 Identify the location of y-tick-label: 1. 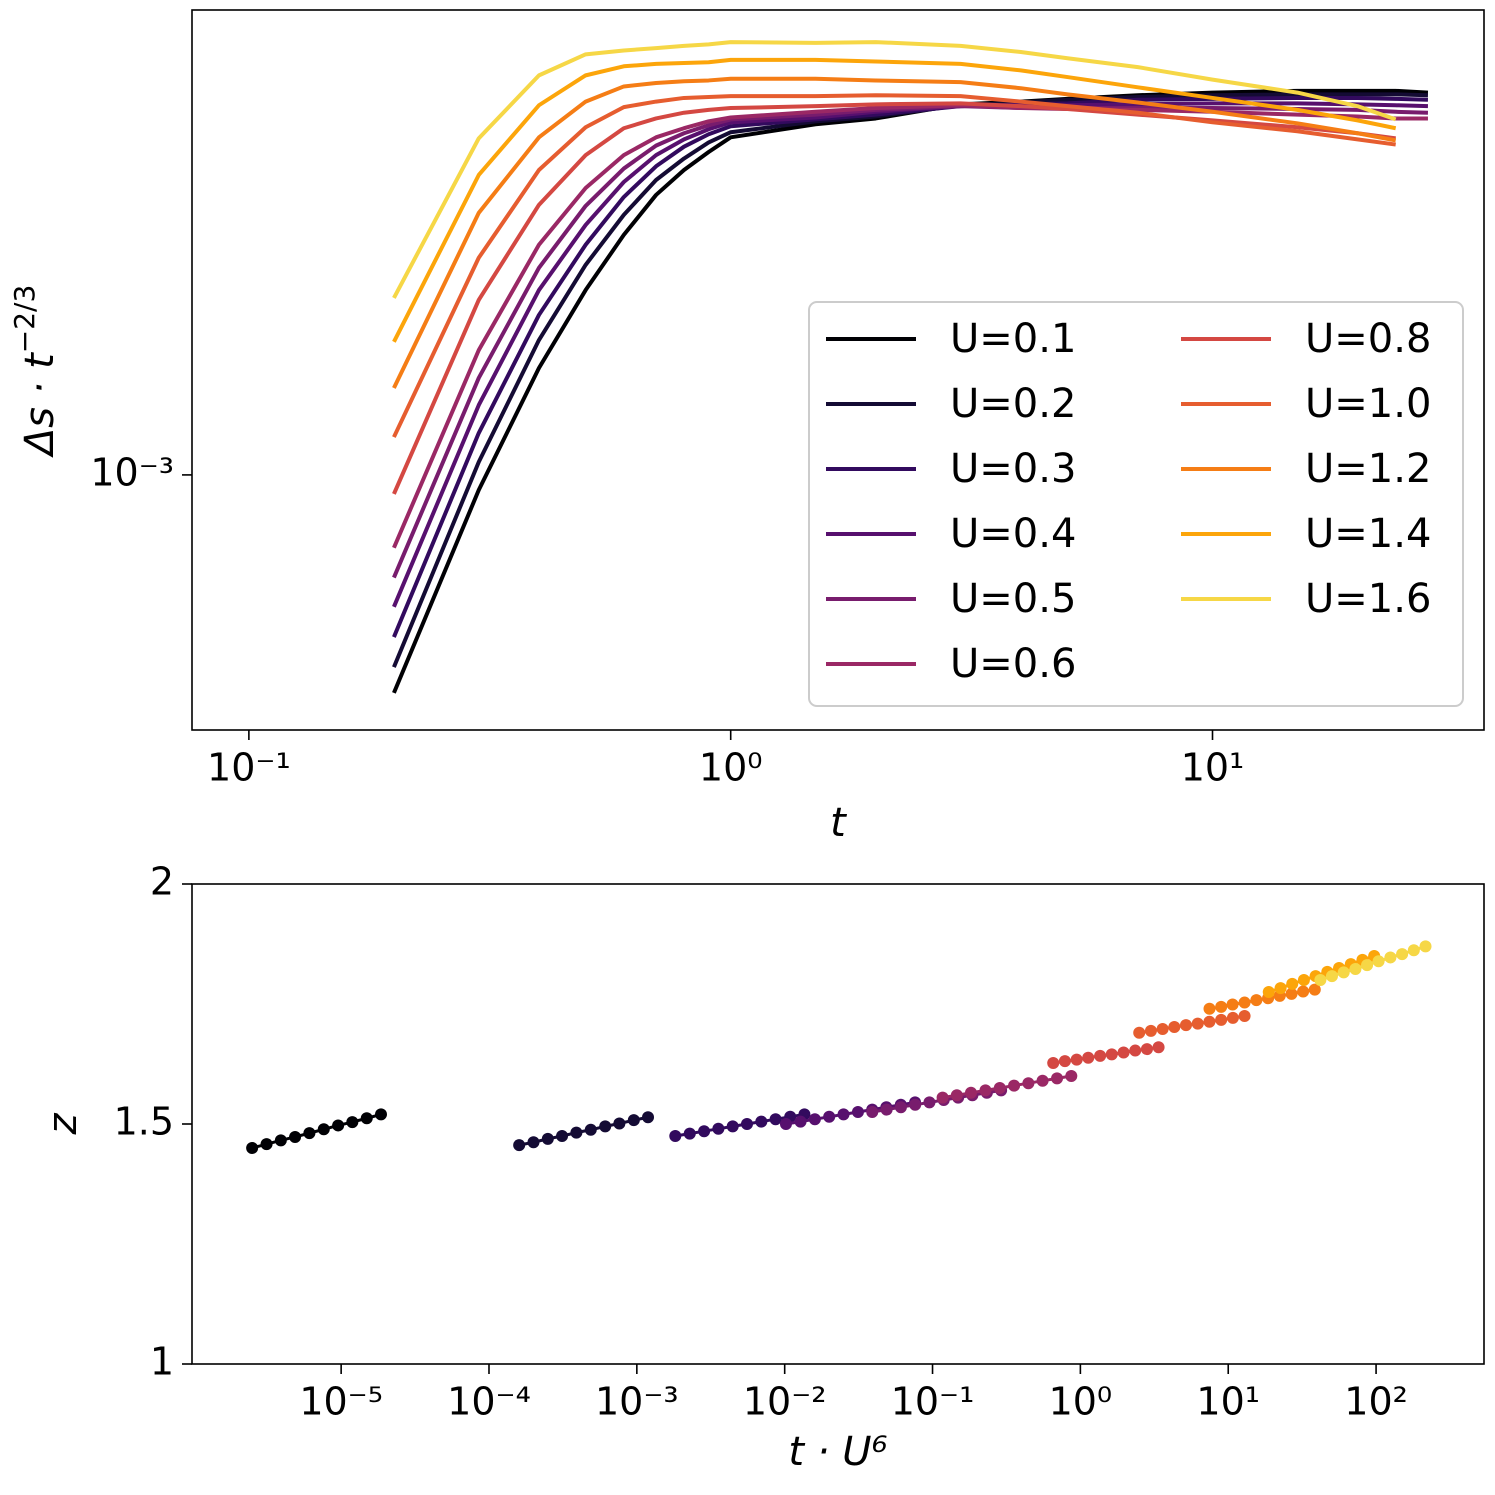
(162, 1362).